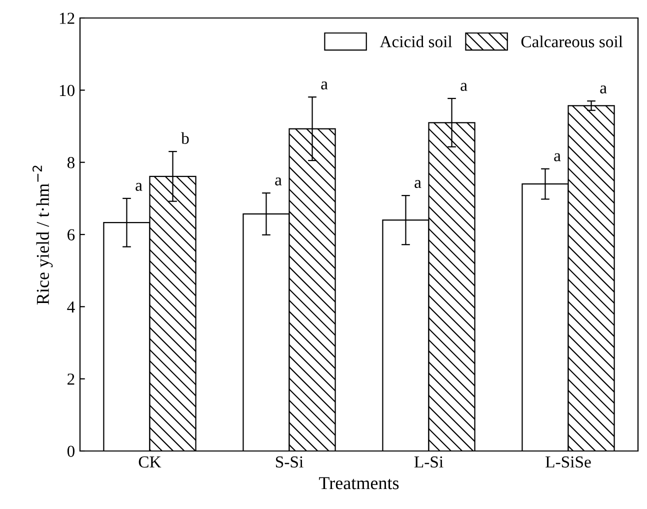 This screenshot has width=647, height=509. What do you see at coordinates (416, 42) in the screenshot?
I see `legend-label: Acicid soil` at bounding box center [416, 42].